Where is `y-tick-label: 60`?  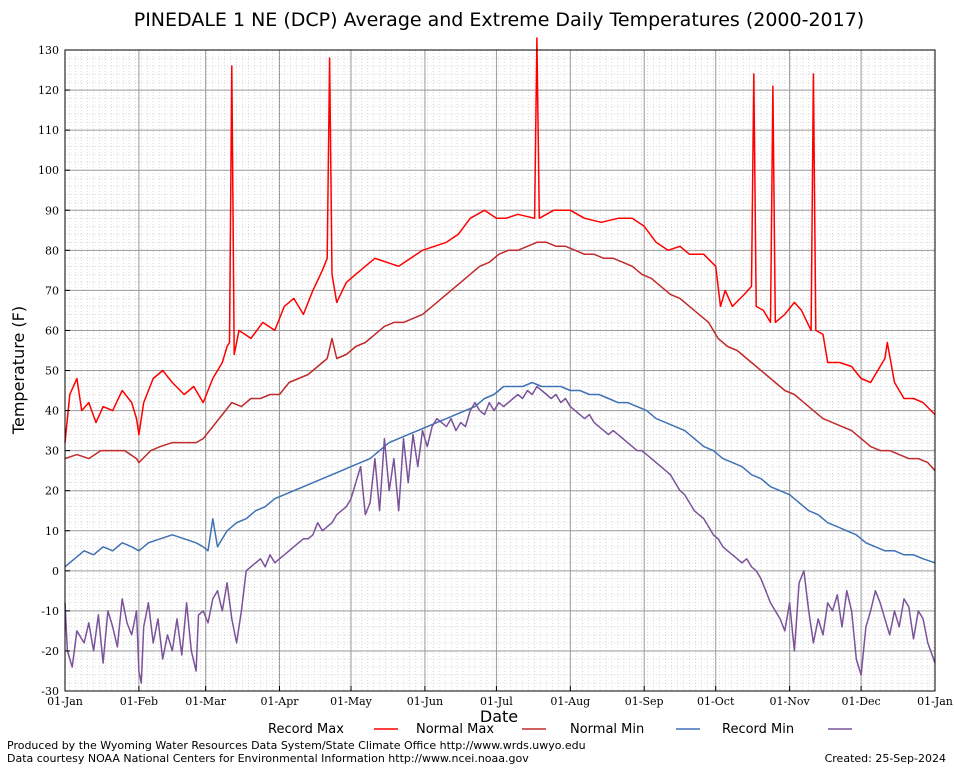
y-tick-label: 60 is located at coordinates (52, 330).